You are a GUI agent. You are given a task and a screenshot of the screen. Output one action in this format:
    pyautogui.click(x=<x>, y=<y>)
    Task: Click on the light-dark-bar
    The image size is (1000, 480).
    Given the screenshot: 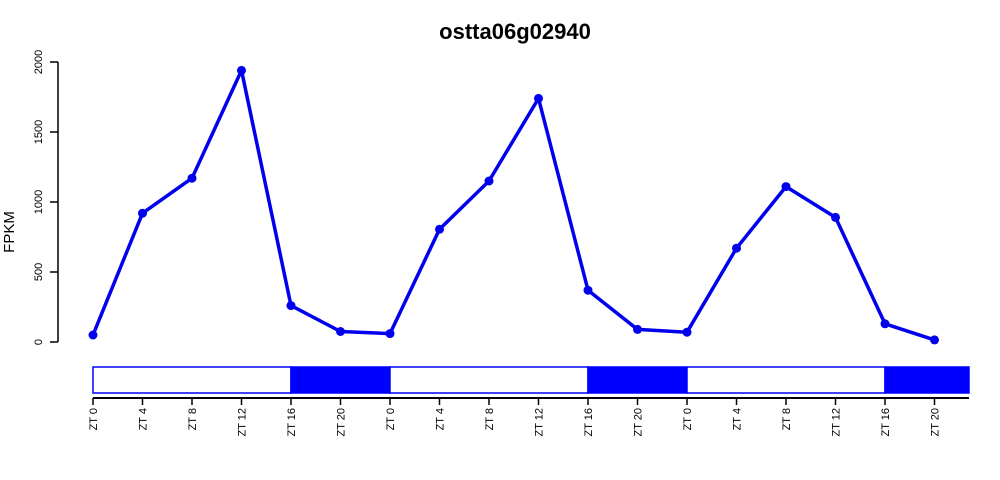 What is the action you would take?
    pyautogui.click(x=531, y=380)
    